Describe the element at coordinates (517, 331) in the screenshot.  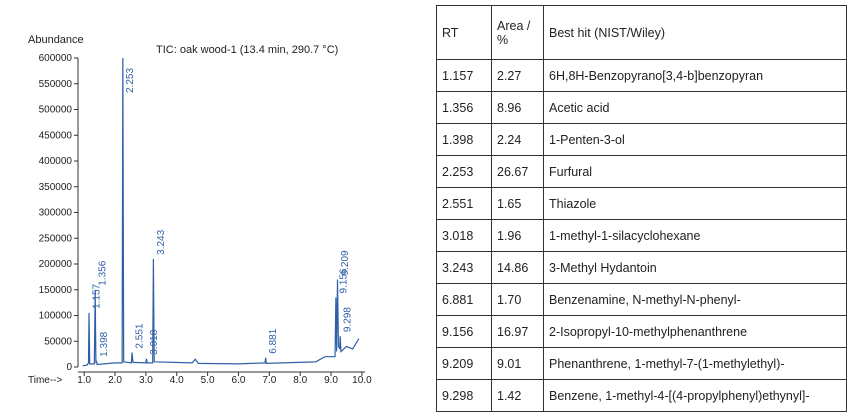
I see `table-cell: 16.97` at that location.